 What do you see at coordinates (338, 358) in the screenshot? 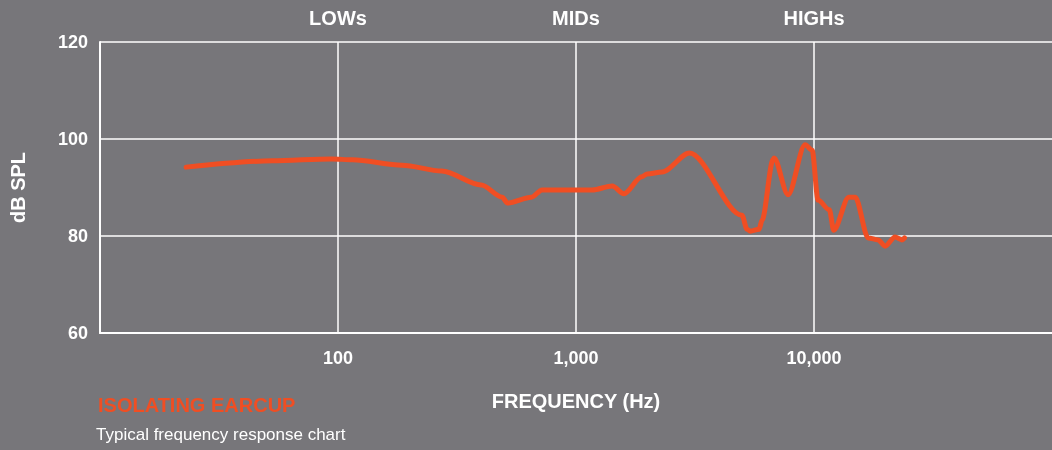
I see `x-tick-label: 100` at bounding box center [338, 358].